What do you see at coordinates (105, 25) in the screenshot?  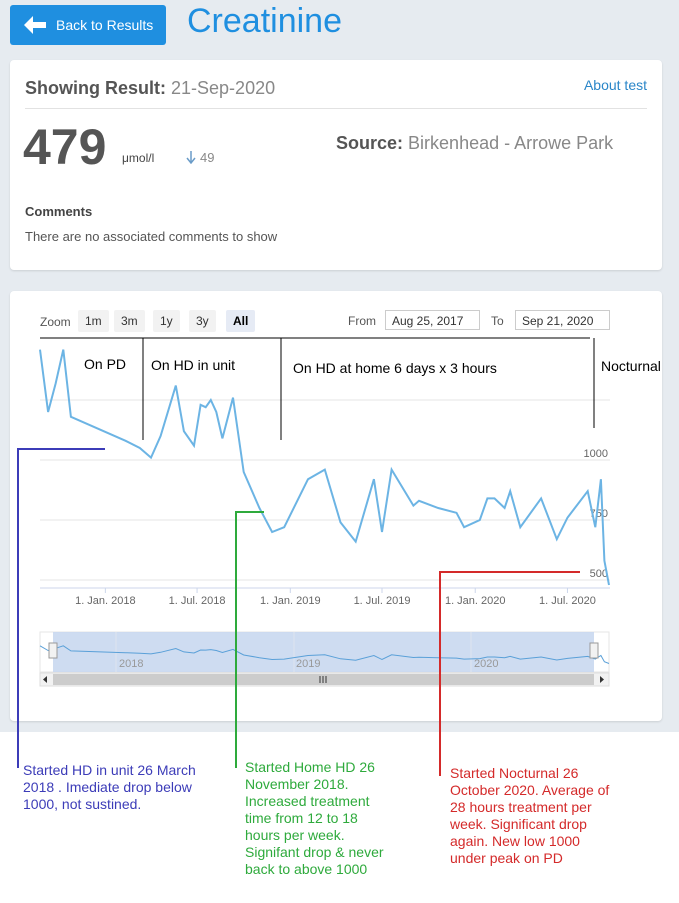 I see `back-button-label: Back to Results` at bounding box center [105, 25].